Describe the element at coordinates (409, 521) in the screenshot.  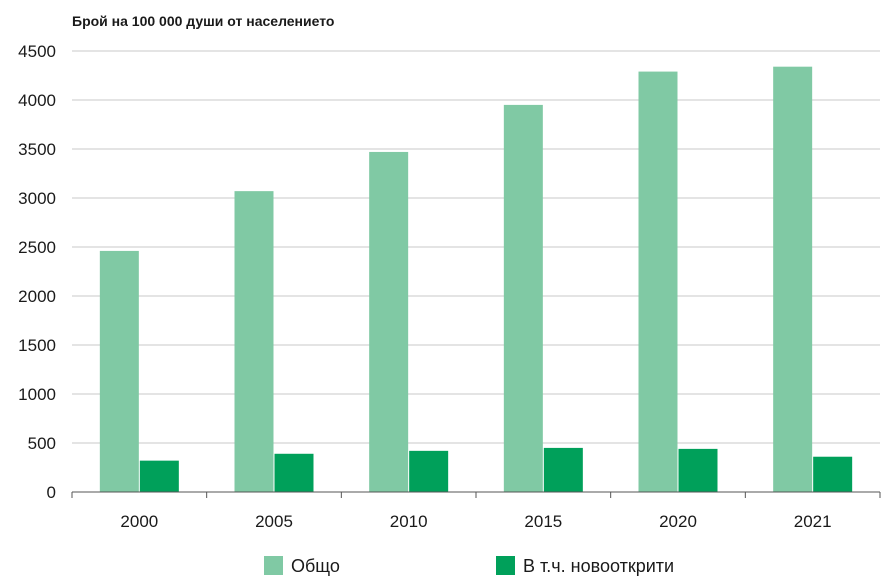
I see `x-tick-label: 2010` at that location.